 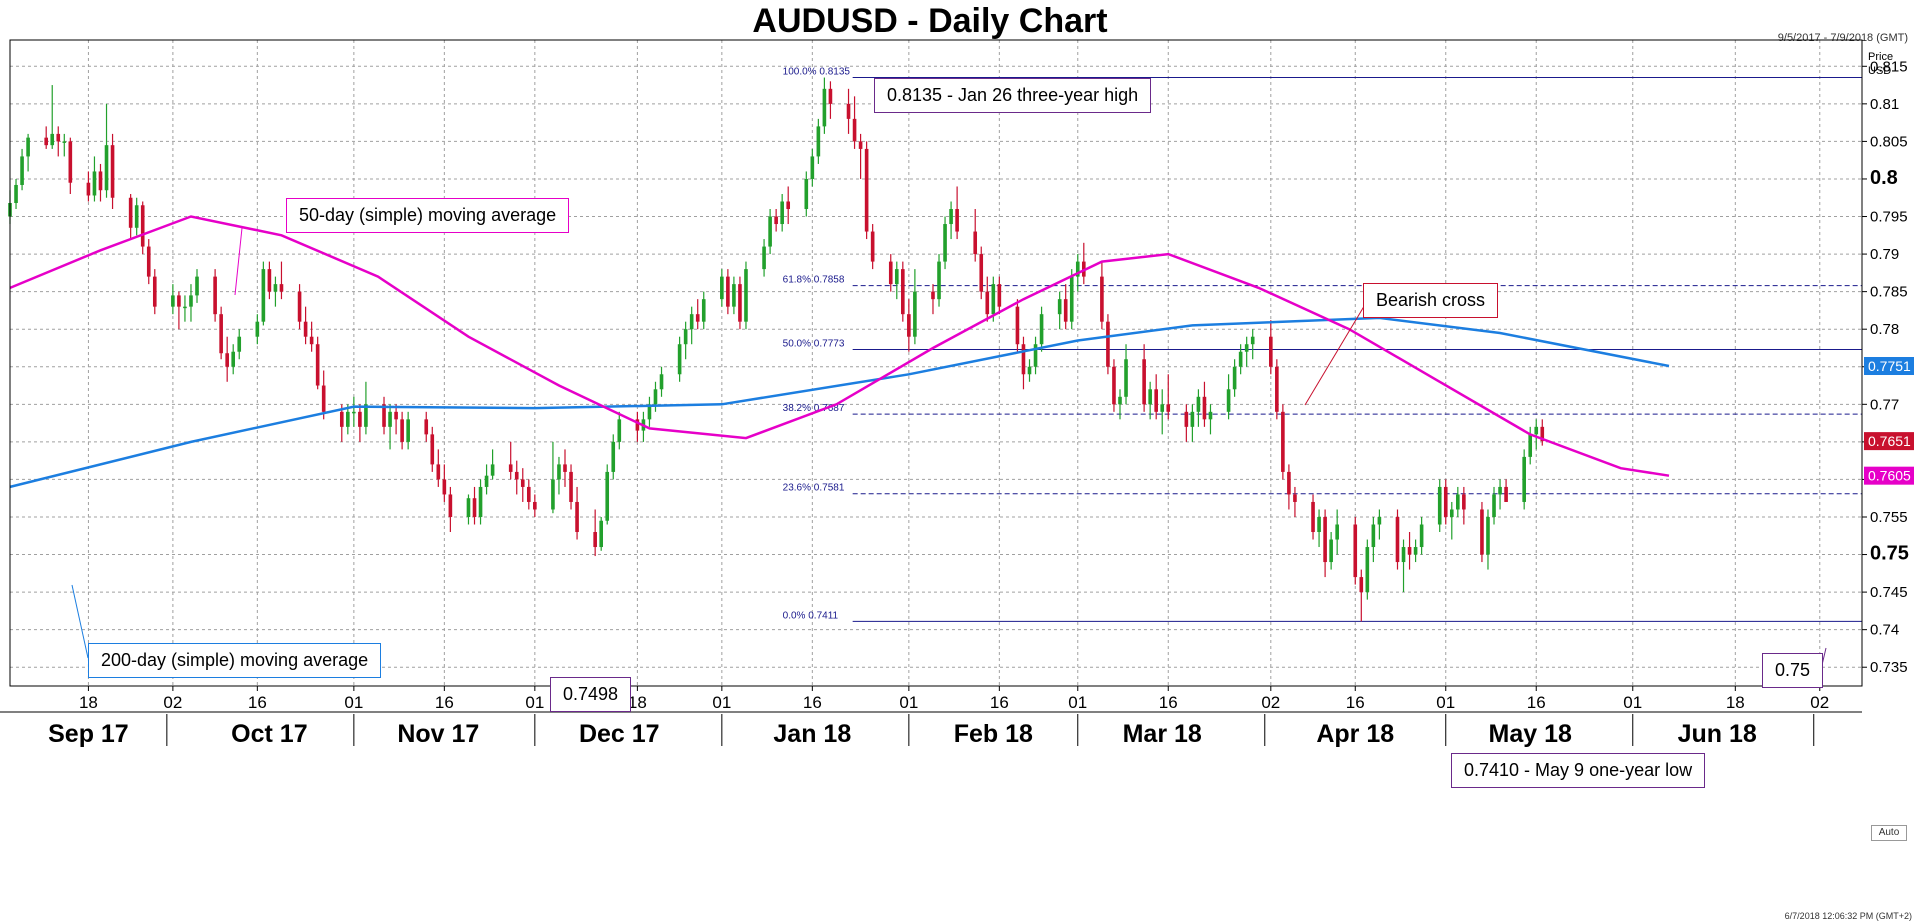 What do you see at coordinates (1889, 517) in the screenshot?
I see `y-tick-label: 0.755` at bounding box center [1889, 517].